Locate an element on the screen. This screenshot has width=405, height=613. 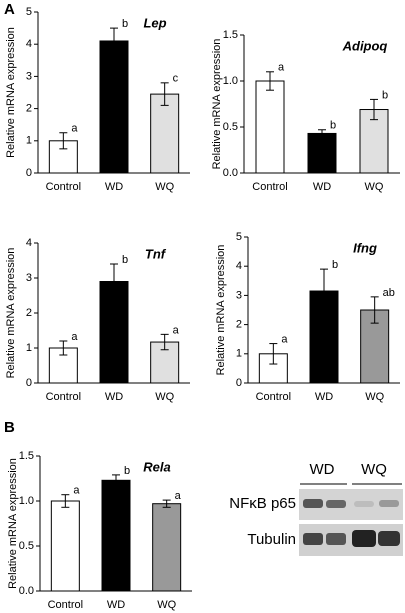
chart-title: Adipoq is located at coordinates (365, 45).